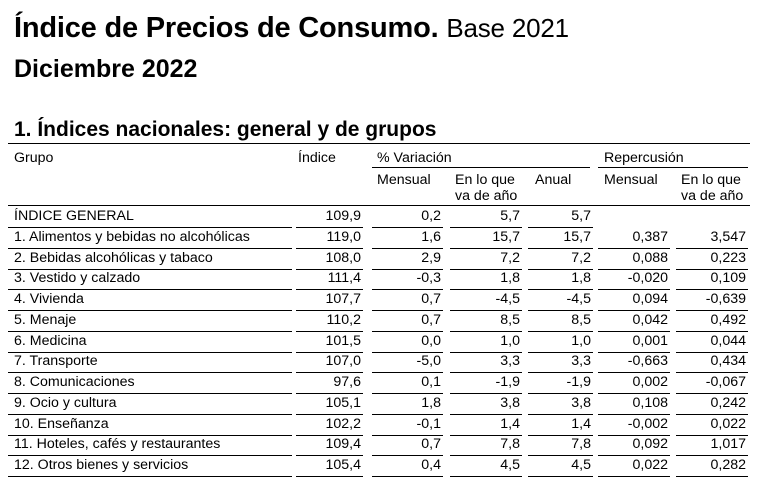 The image size is (760, 488). What do you see at coordinates (728, 236) in the screenshot?
I see `cell-rep-ano: 3,547` at bounding box center [728, 236].